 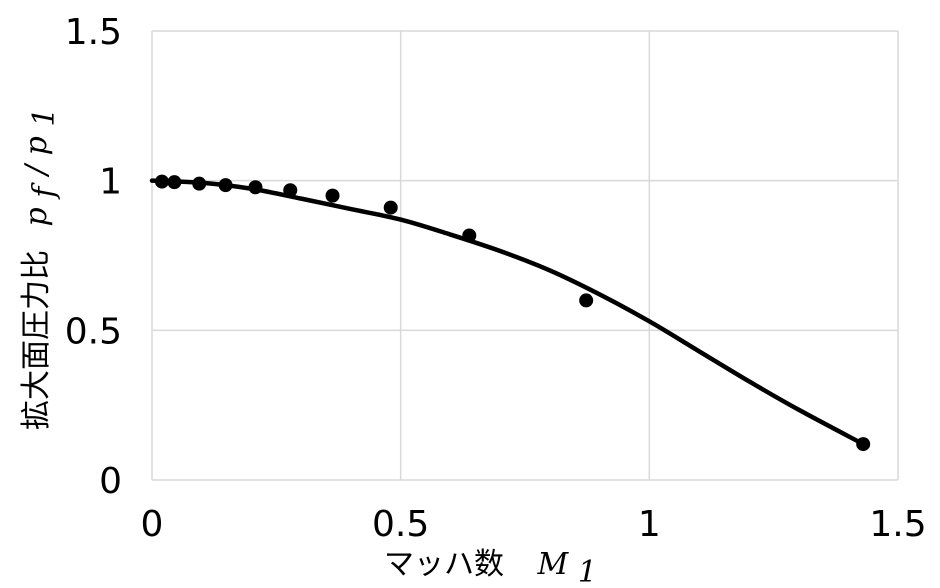 I want to click on y-axis-var-num: p, so click(x=36, y=216).